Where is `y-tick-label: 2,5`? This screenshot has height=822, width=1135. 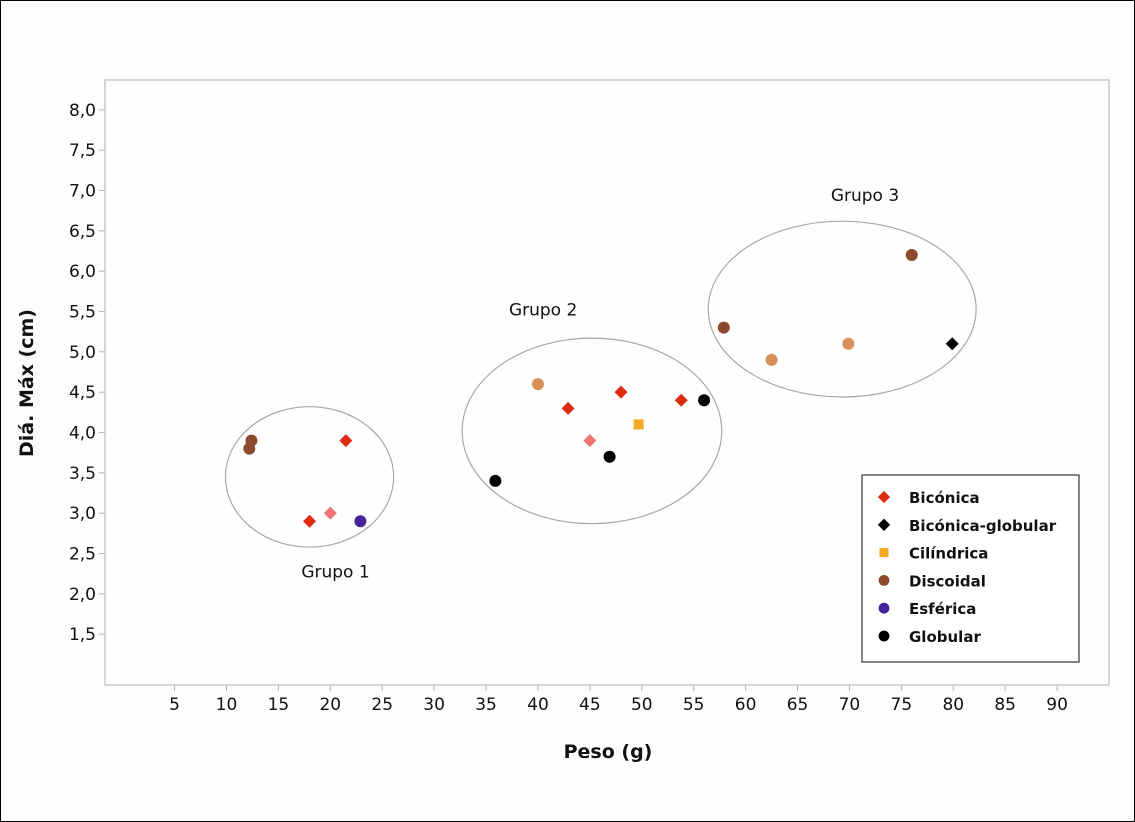 y-tick-label: 2,5 is located at coordinates (82, 555).